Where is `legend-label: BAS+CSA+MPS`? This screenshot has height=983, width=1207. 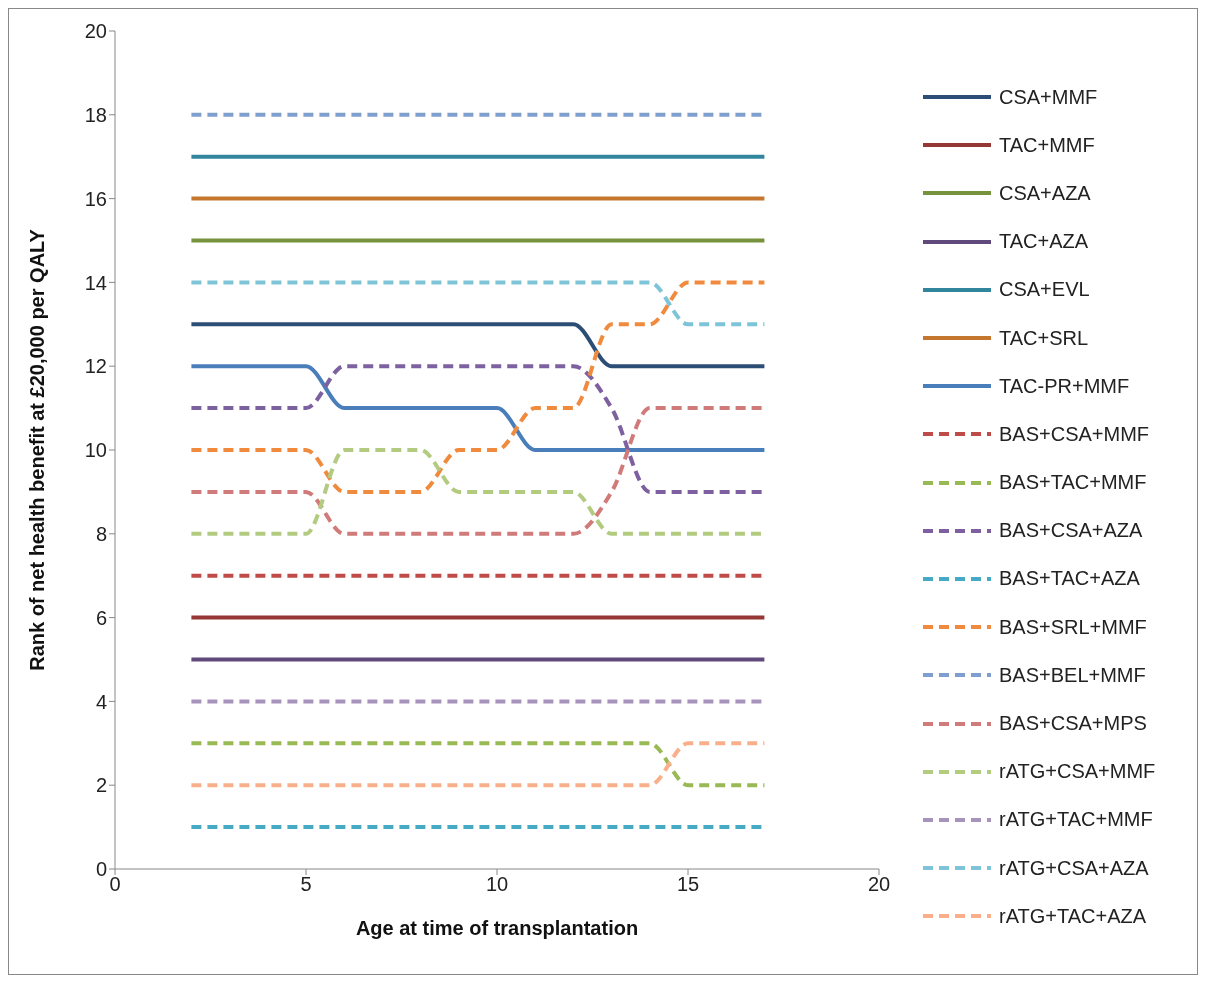 legend-label: BAS+CSA+MPS is located at coordinates (1073, 724).